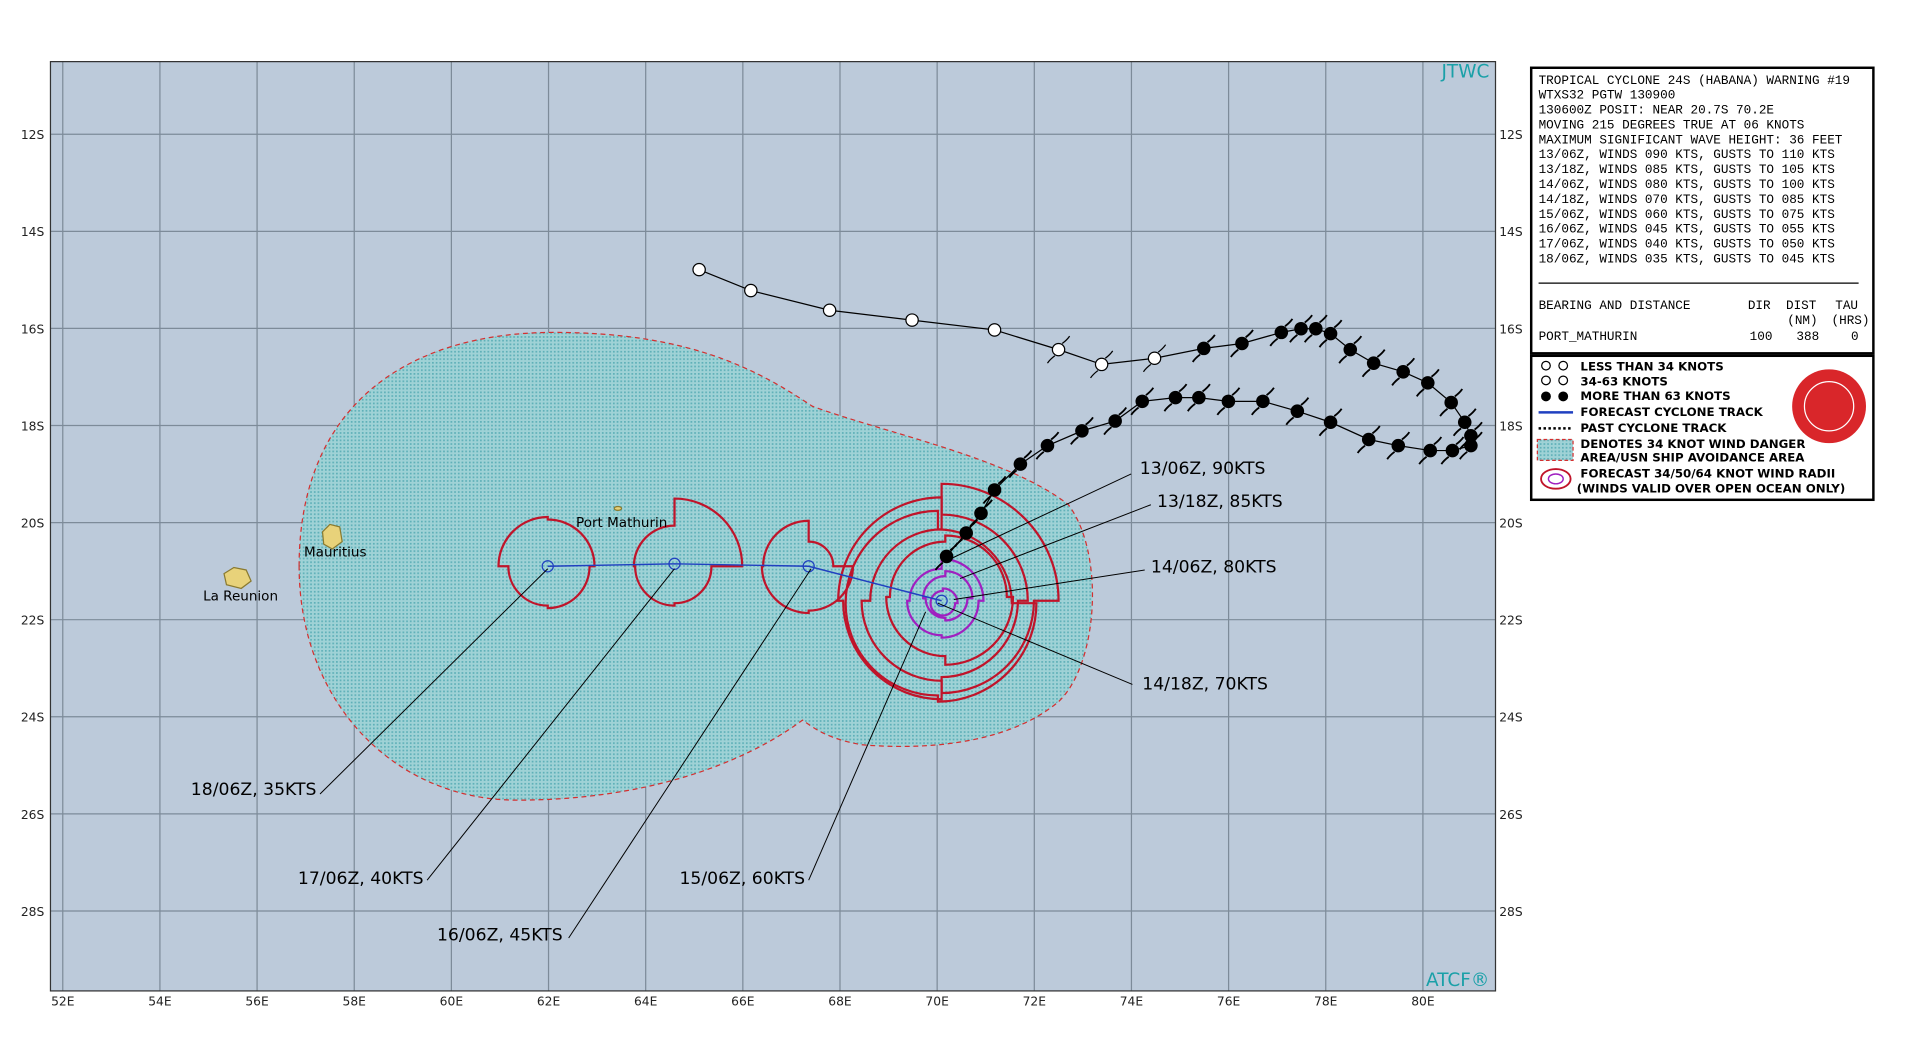 Image resolution: width=1930 pixels, height=1055 pixels. What do you see at coordinates (1759, 305) in the screenshot?
I see `table-header: DIR` at bounding box center [1759, 305].